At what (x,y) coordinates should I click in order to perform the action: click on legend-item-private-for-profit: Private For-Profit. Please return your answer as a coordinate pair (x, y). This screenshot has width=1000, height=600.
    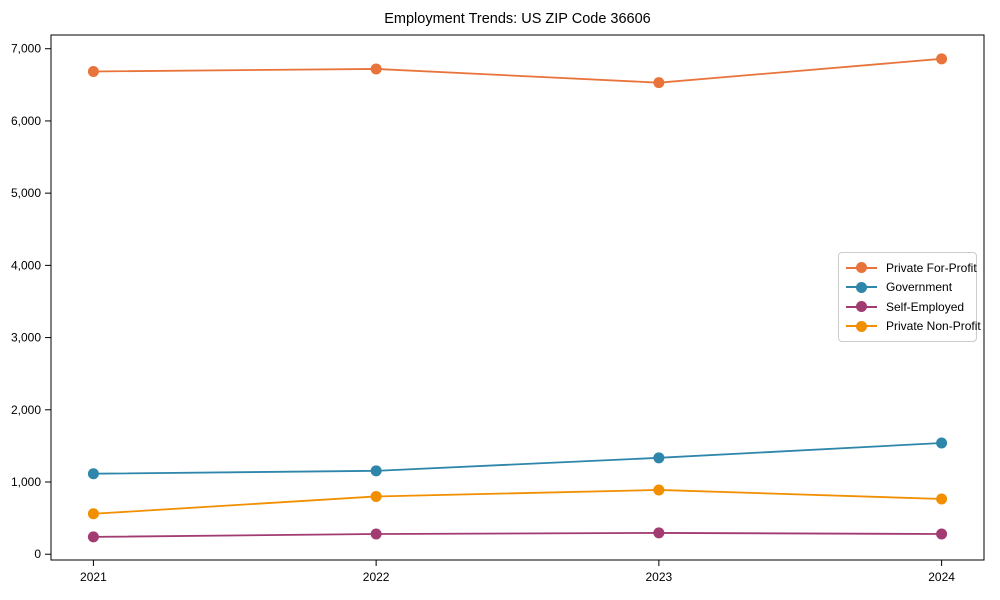
    Looking at the image, I should click on (911, 267).